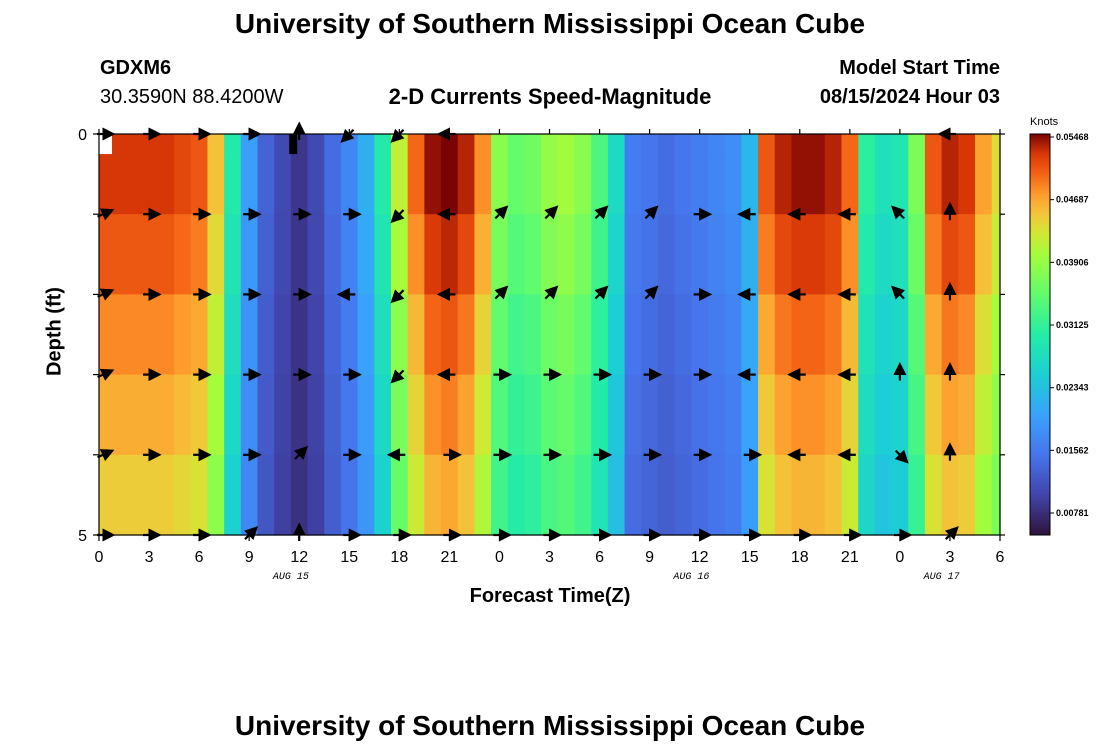 The width and height of the screenshot is (1100, 750). I want to click on y-tick-label: 5, so click(82, 536).